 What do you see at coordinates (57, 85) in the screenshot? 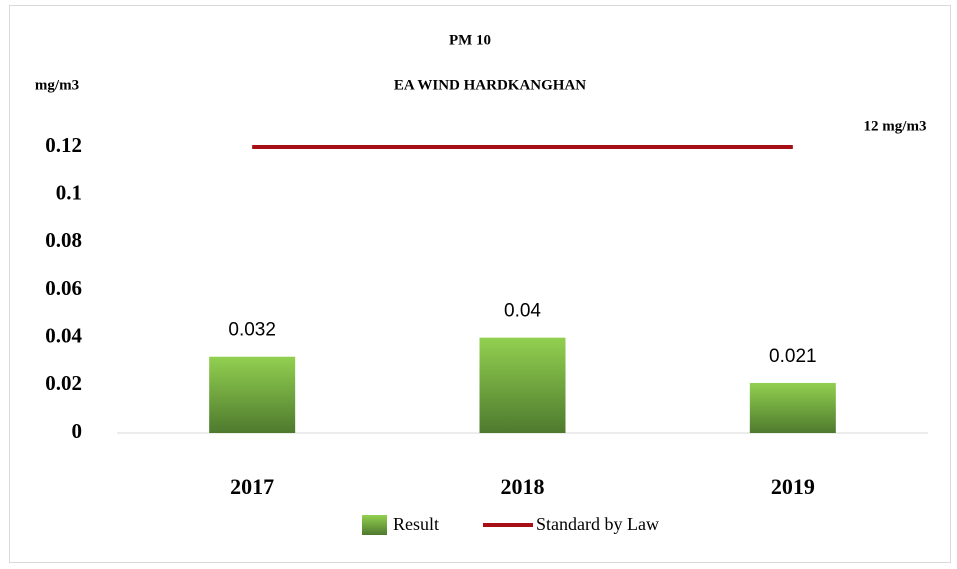
I see `y-axis-label: mg/m3` at bounding box center [57, 85].